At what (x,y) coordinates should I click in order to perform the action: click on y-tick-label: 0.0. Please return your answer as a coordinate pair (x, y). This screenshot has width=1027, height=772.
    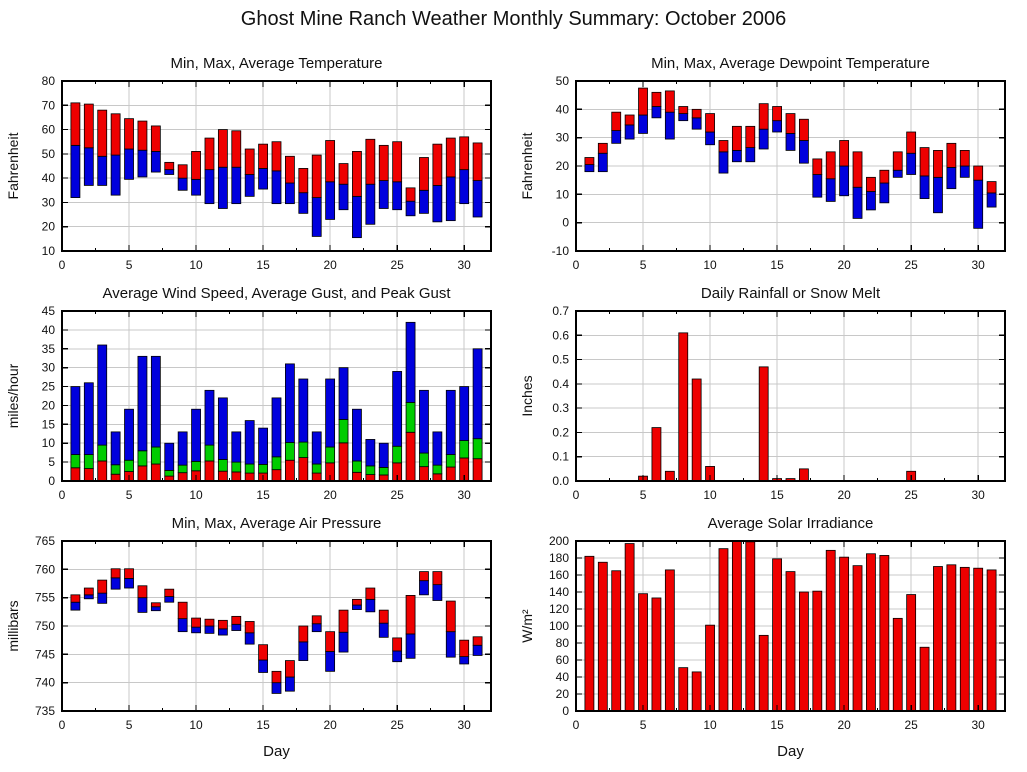
    Looking at the image, I should click on (560, 481).